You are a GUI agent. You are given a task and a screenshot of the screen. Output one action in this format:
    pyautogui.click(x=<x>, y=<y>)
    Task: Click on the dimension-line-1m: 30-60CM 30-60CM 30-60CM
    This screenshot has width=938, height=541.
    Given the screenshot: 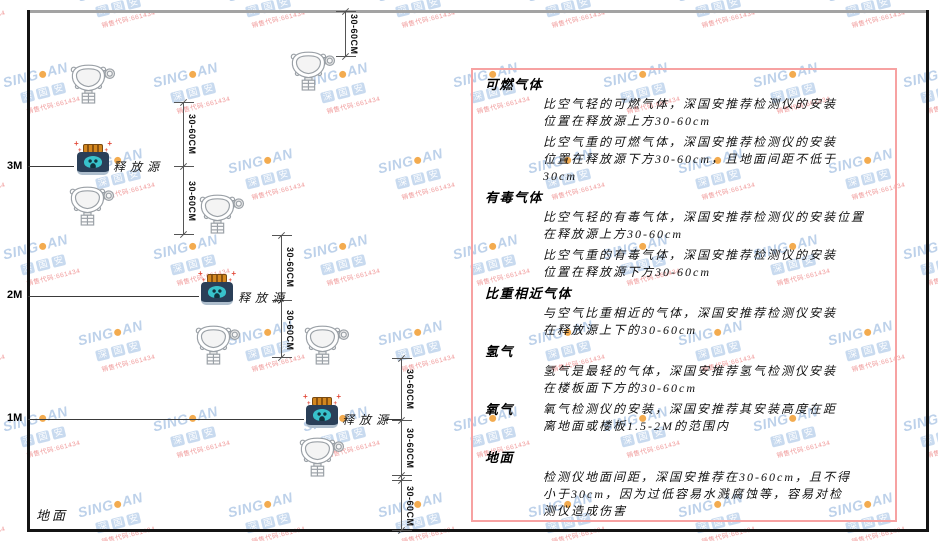 What is the action you would take?
    pyautogui.click(x=403, y=444)
    